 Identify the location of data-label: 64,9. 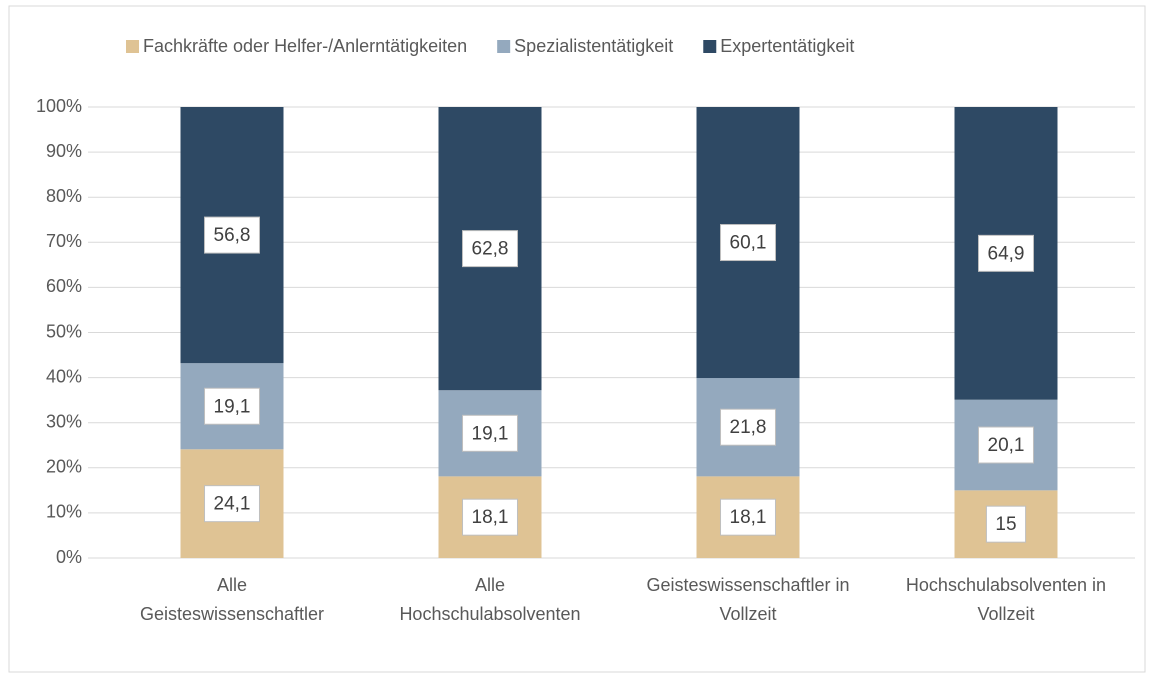
(1006, 253).